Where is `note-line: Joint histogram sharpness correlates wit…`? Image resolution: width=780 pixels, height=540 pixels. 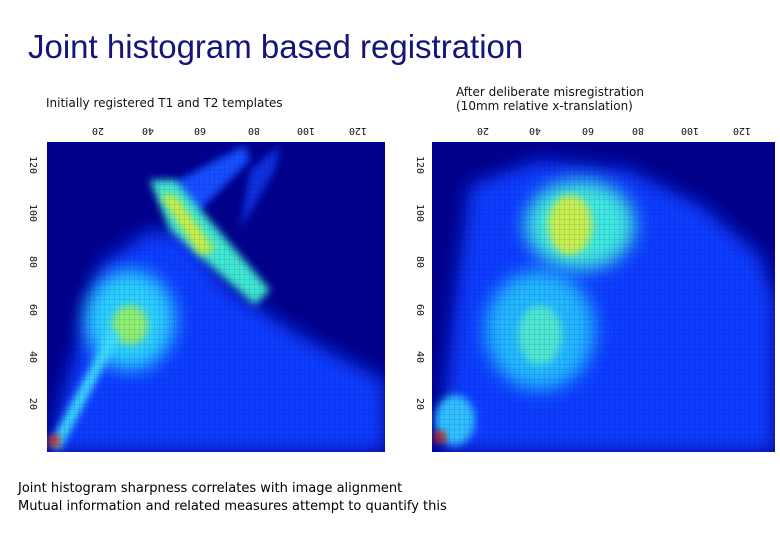
note-line: Joint histogram sharpness correlates wit… is located at coordinates (209, 488).